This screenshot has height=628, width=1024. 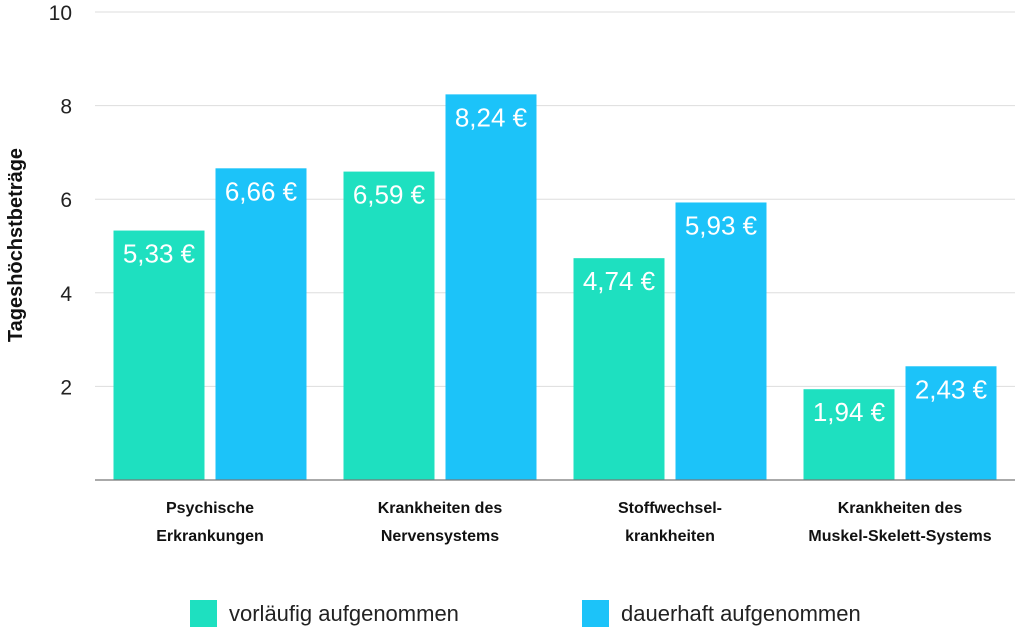 I want to click on category-label: krankheiten, so click(x=670, y=536).